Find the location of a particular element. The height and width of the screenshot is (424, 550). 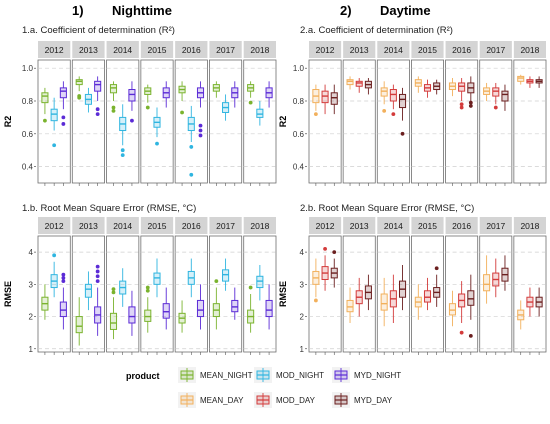

facet-2014: 2014 is located at coordinates (123, 113).